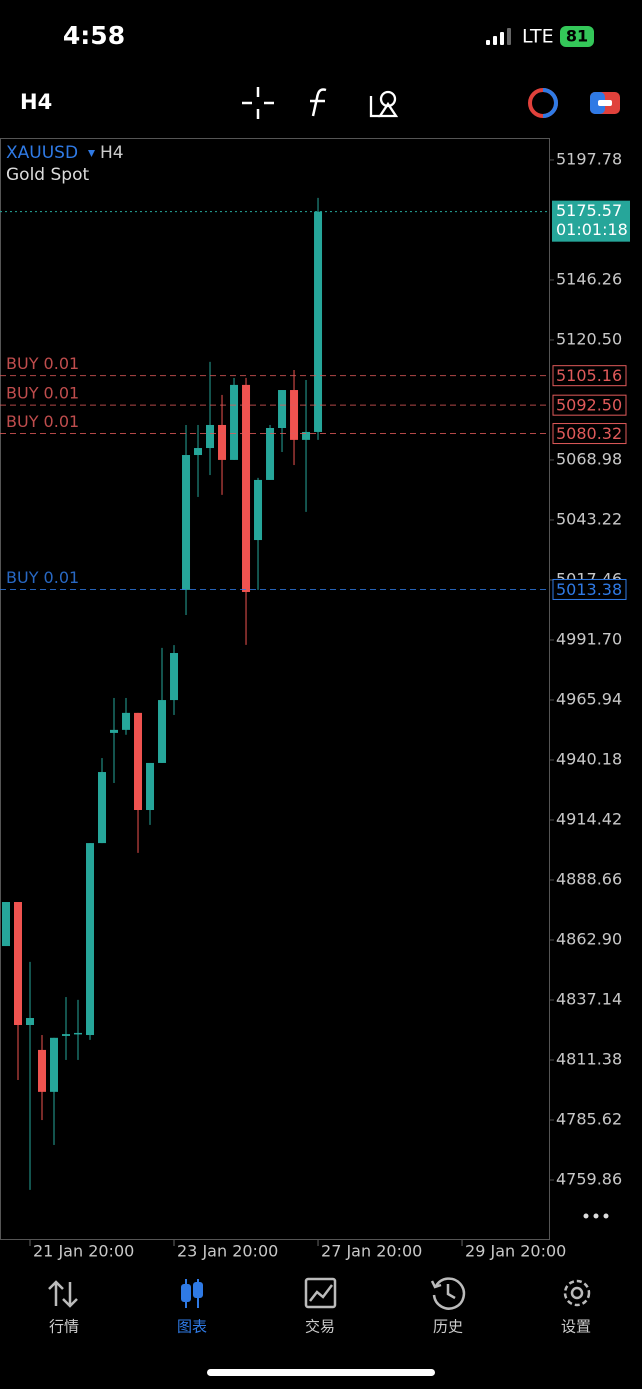  I want to click on account-button, so click(605, 103).